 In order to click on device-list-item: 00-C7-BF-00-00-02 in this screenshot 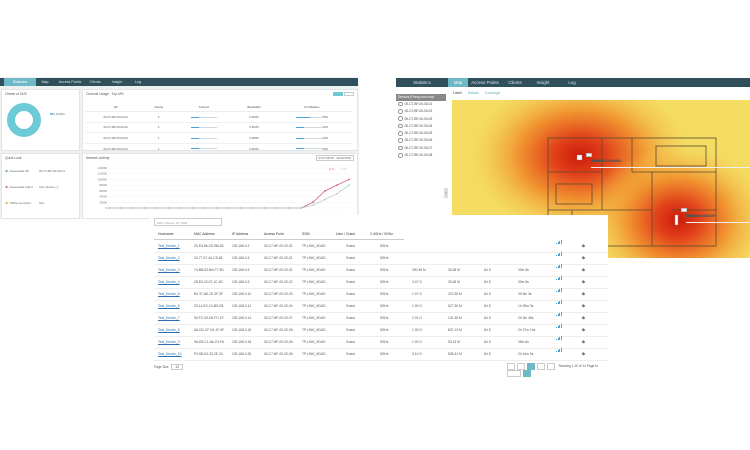, I will do `click(421, 111)`.